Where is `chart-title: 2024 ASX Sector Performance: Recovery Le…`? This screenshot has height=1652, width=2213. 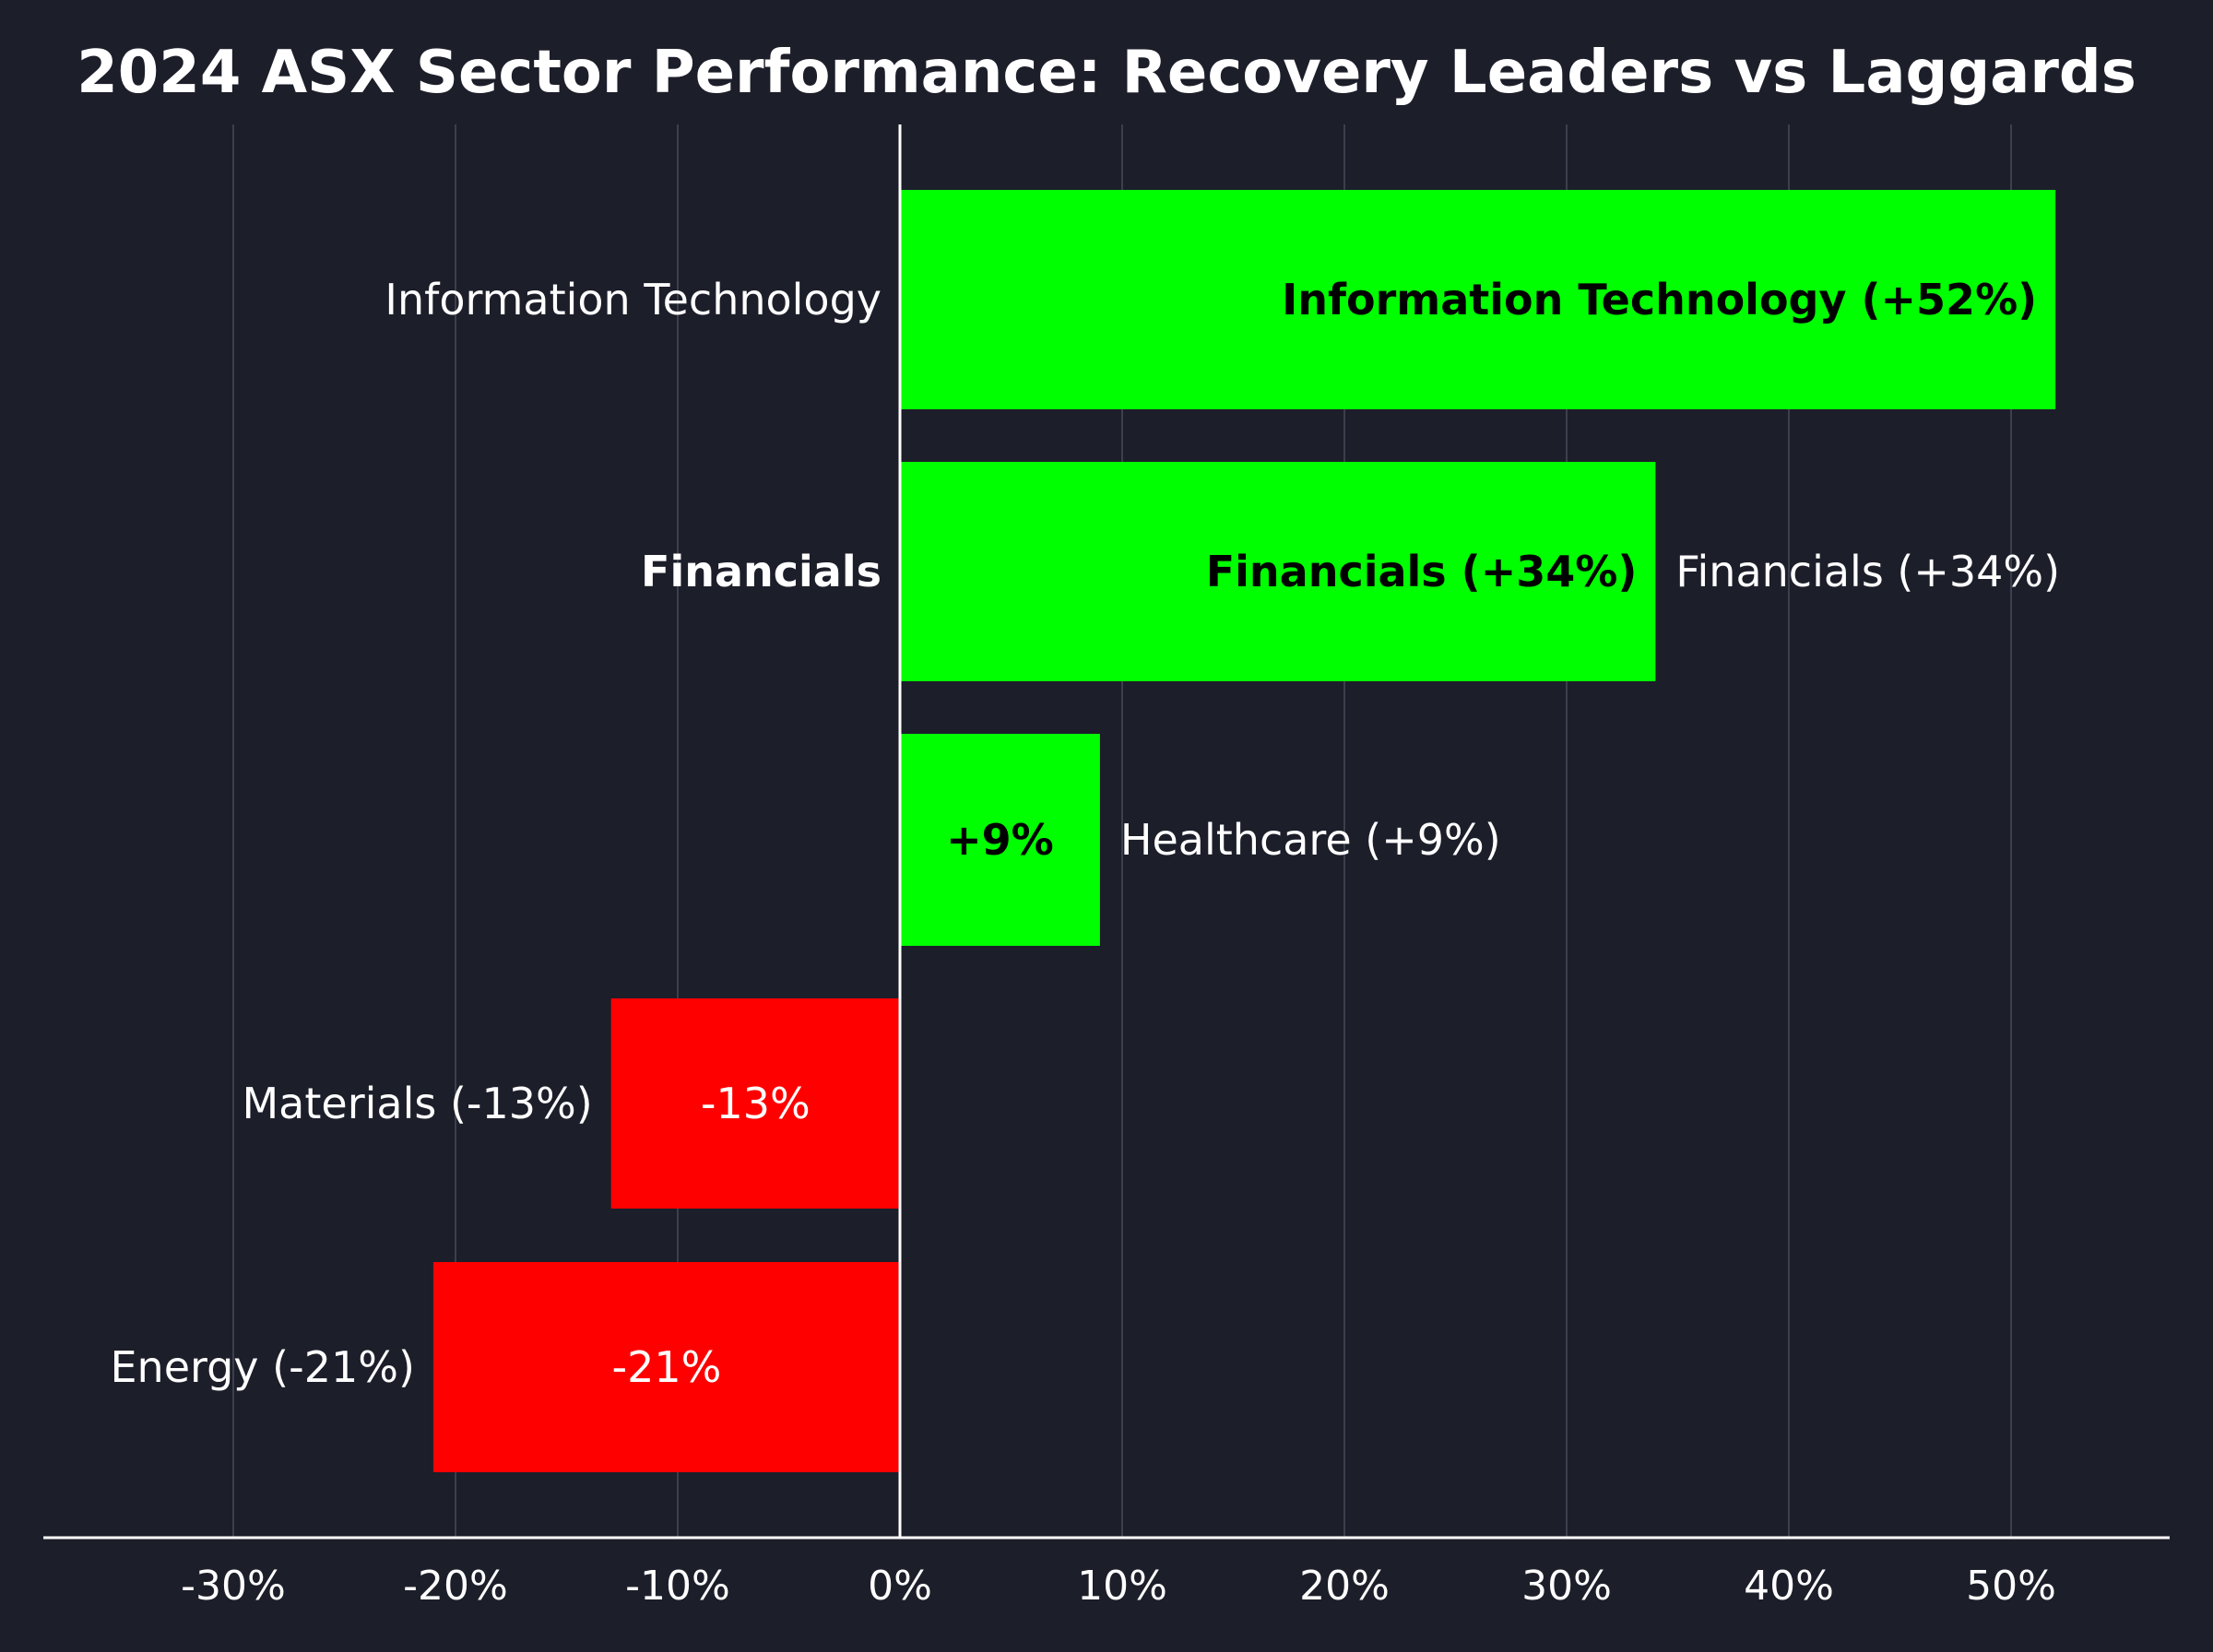
chart-title: 2024 ASX Sector Performance: Recovery Le… is located at coordinates (1106, 73).